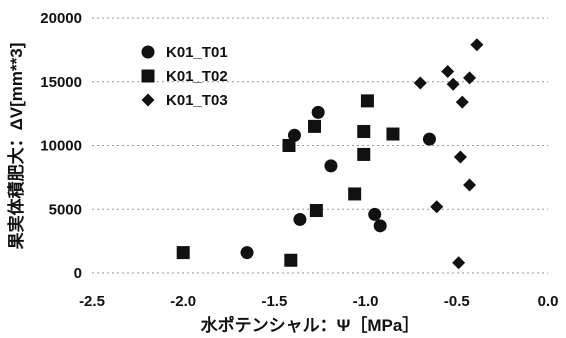 Image resolution: width=566 pixels, height=338 pixels. Describe the element at coordinates (366, 301) in the screenshot. I see `x-tick-label: -1.0` at that location.